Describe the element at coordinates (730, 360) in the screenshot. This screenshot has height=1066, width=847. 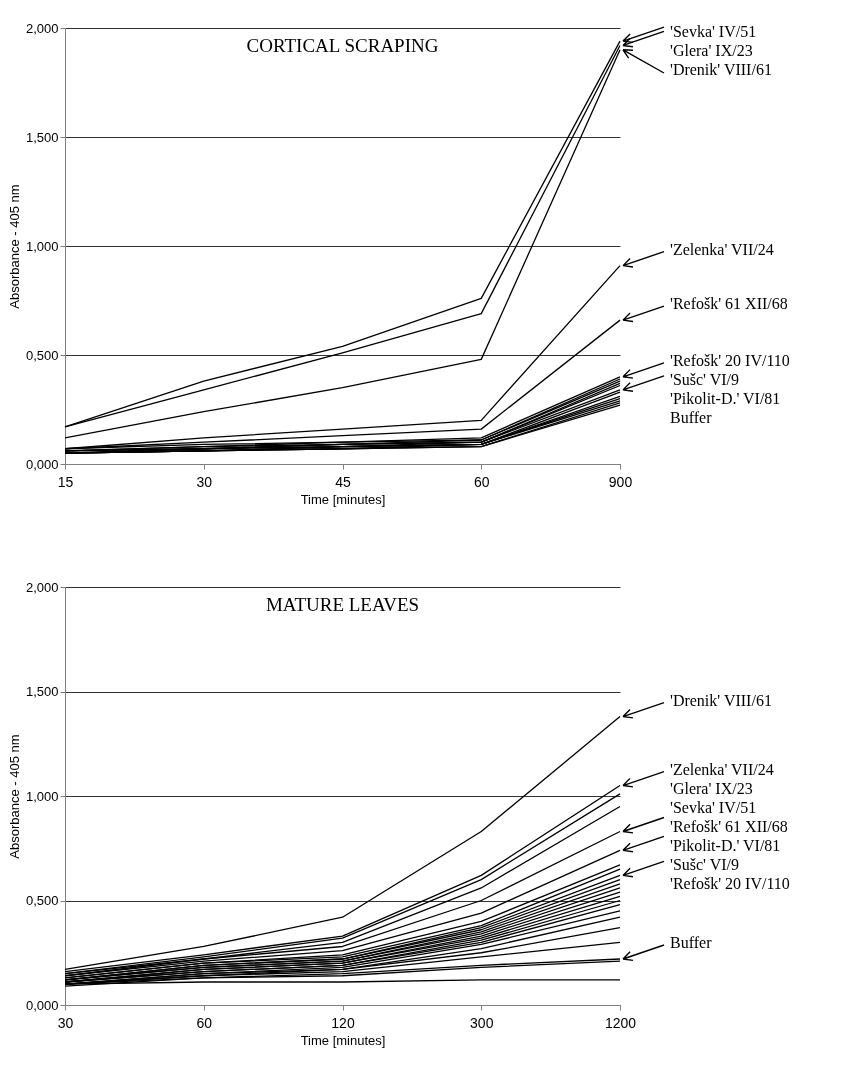
I see `annotation: 'Refošk' 20 IV/110` at that location.